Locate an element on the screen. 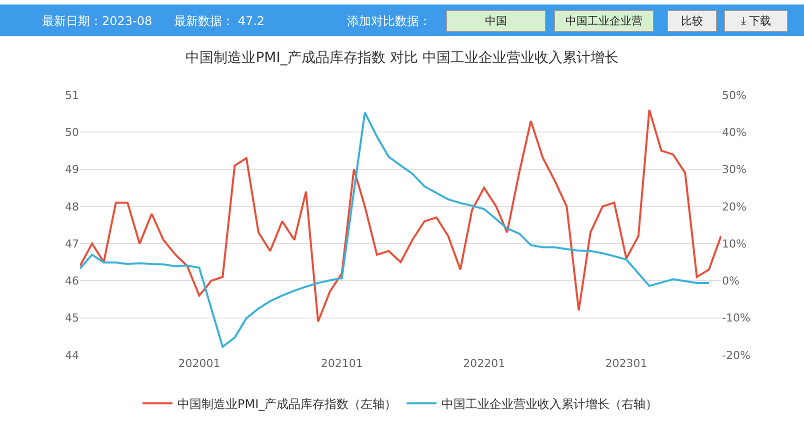  text: 比较 is located at coordinates (692, 21).